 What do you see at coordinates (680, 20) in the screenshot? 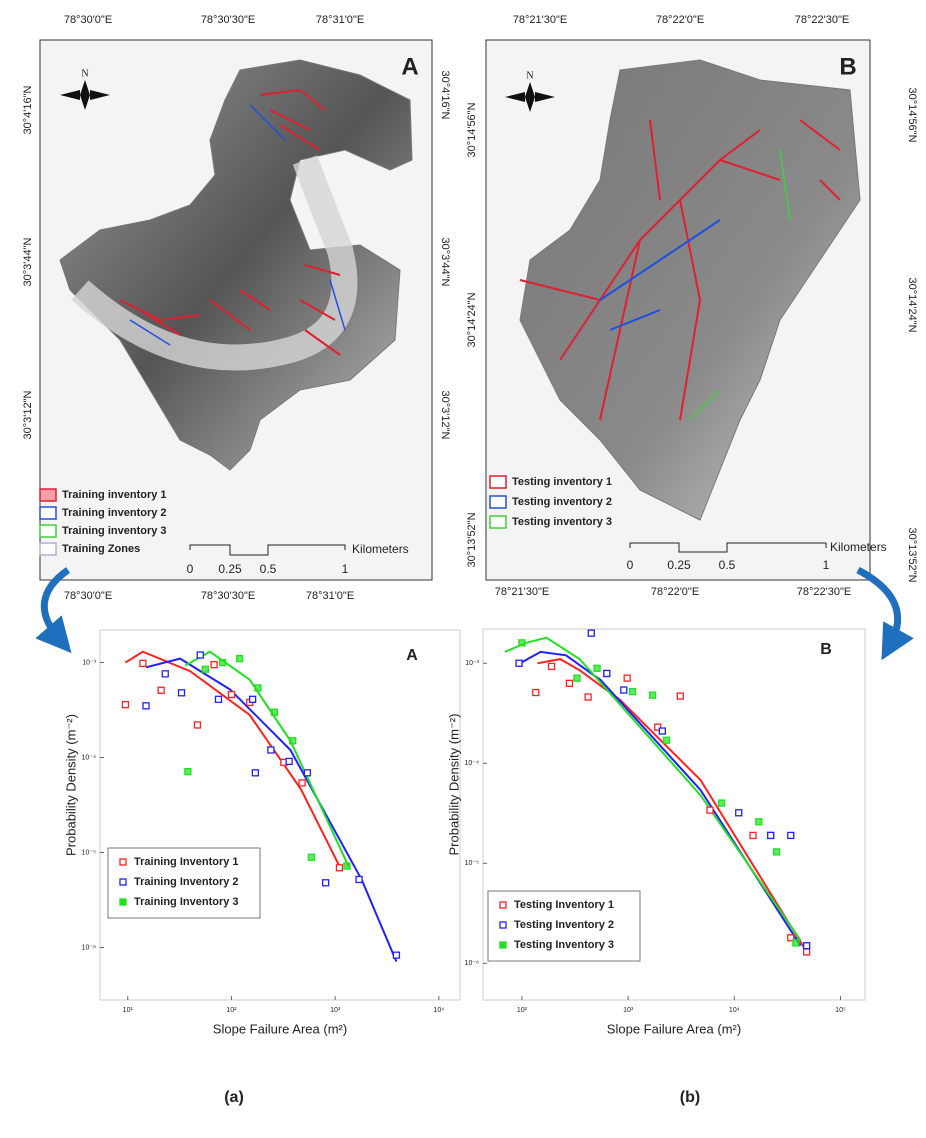
I see `coordinate-label: 78°22'0"E` at bounding box center [680, 20].